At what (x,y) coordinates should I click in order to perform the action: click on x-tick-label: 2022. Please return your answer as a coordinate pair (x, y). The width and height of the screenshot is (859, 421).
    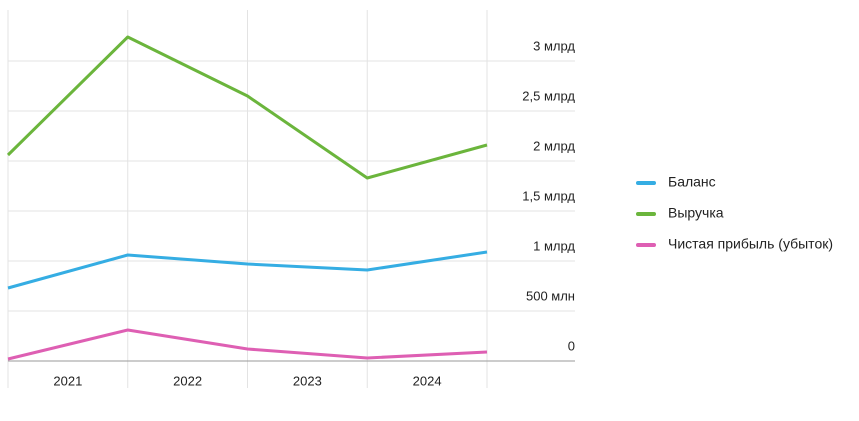
    Looking at the image, I should click on (187, 380).